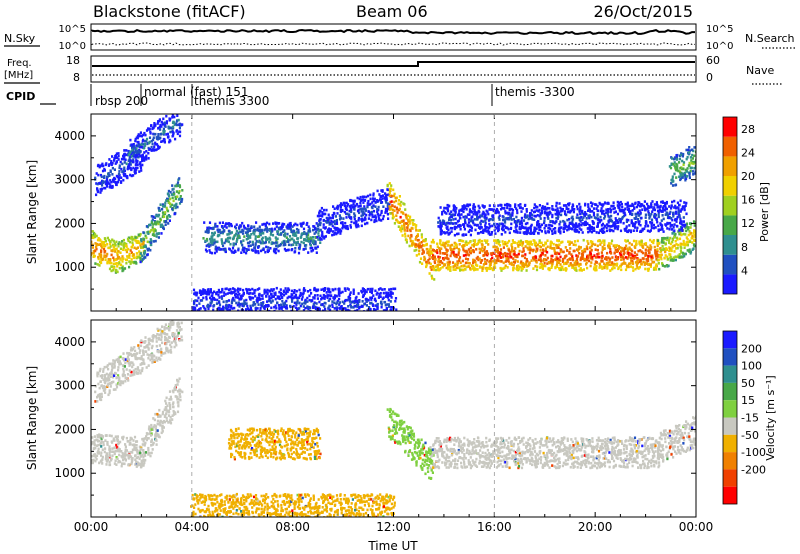  What do you see at coordinates (393, 69) in the screenshot?
I see `freq-frame` at bounding box center [393, 69].